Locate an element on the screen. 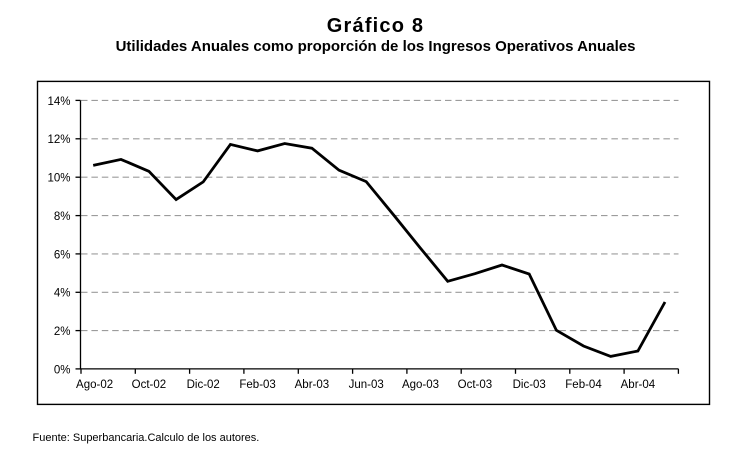 The image size is (745, 460). svg-text: Jun-03 is located at coordinates (366, 385).